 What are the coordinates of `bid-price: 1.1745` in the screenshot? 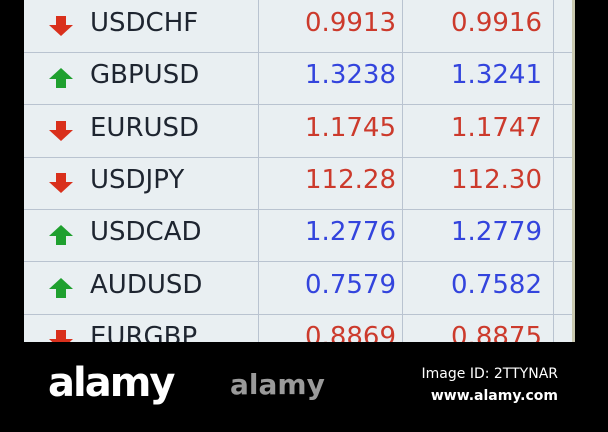 It's located at (350, 127).